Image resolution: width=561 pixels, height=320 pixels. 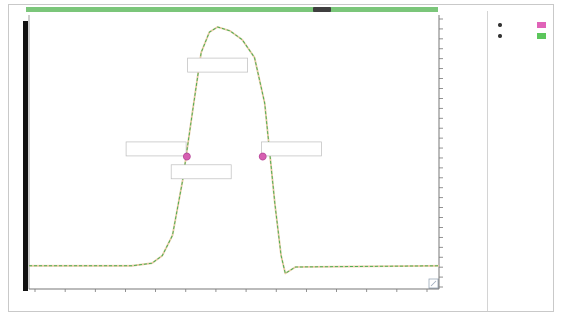 I want to click on panel-divider, so click(x=487, y=161).